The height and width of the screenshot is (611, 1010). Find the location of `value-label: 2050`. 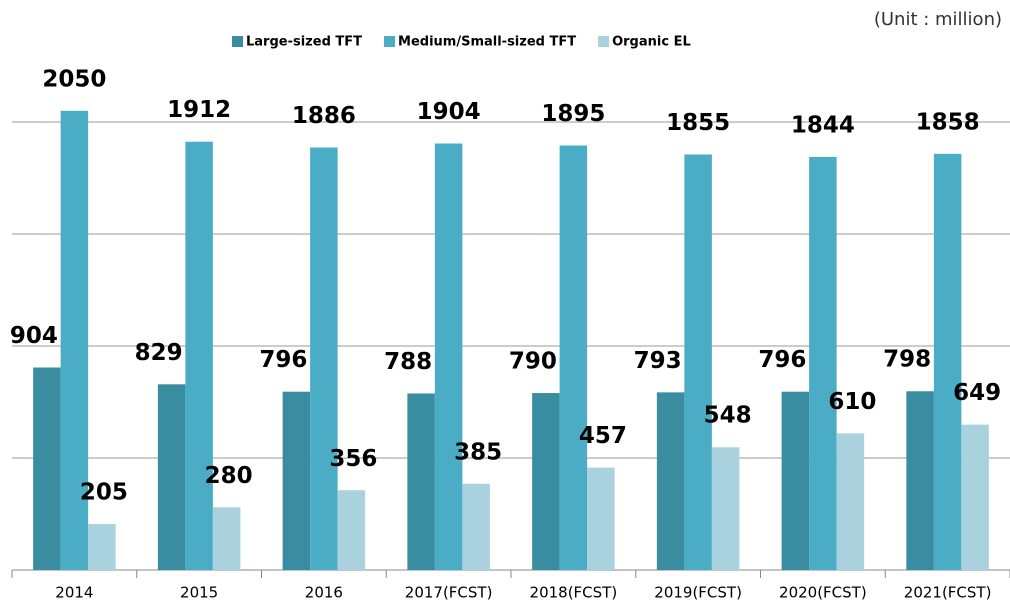

value-label: 2050 is located at coordinates (74, 79).